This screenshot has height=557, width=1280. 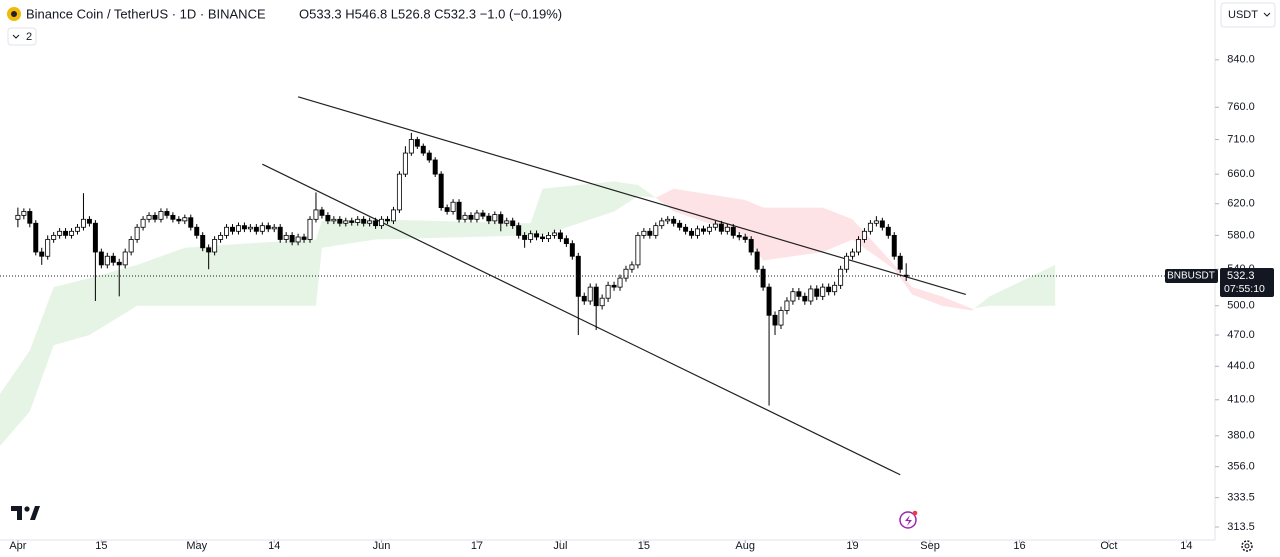 What do you see at coordinates (1108, 546) in the screenshot?
I see `x-tick-label: Oct` at bounding box center [1108, 546].